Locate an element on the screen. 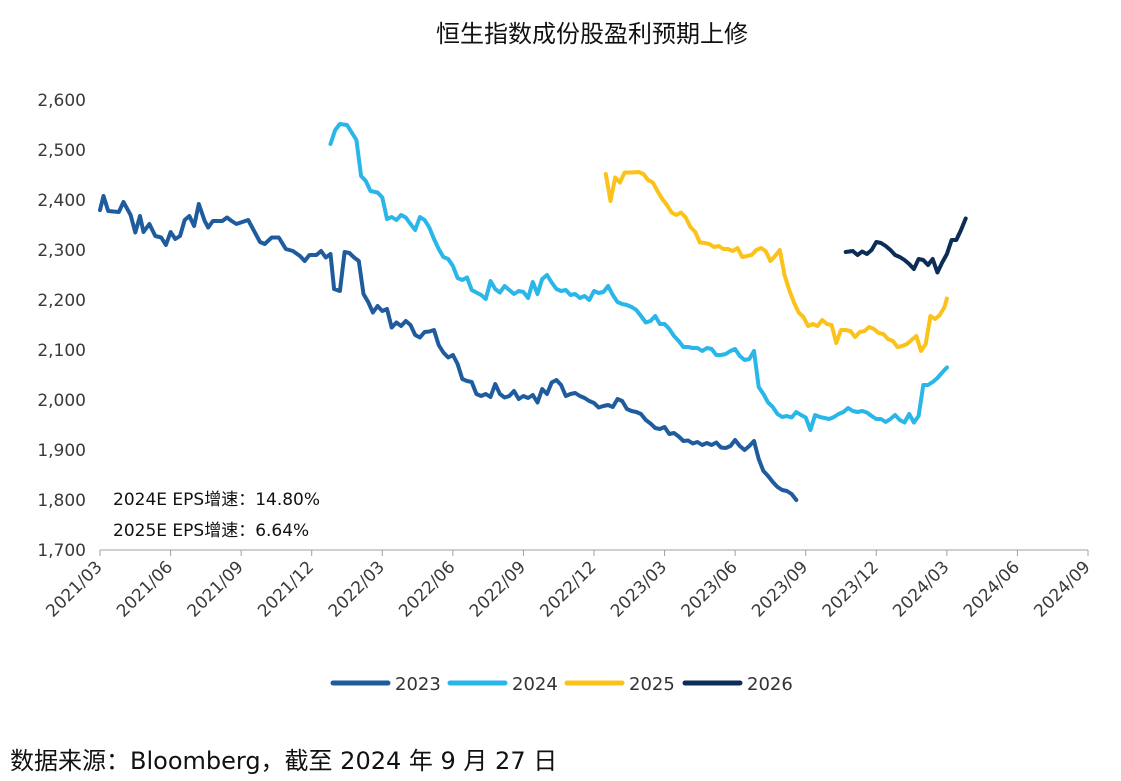 The image size is (1121, 781). y-tick-label: 2,200 is located at coordinates (61, 301).